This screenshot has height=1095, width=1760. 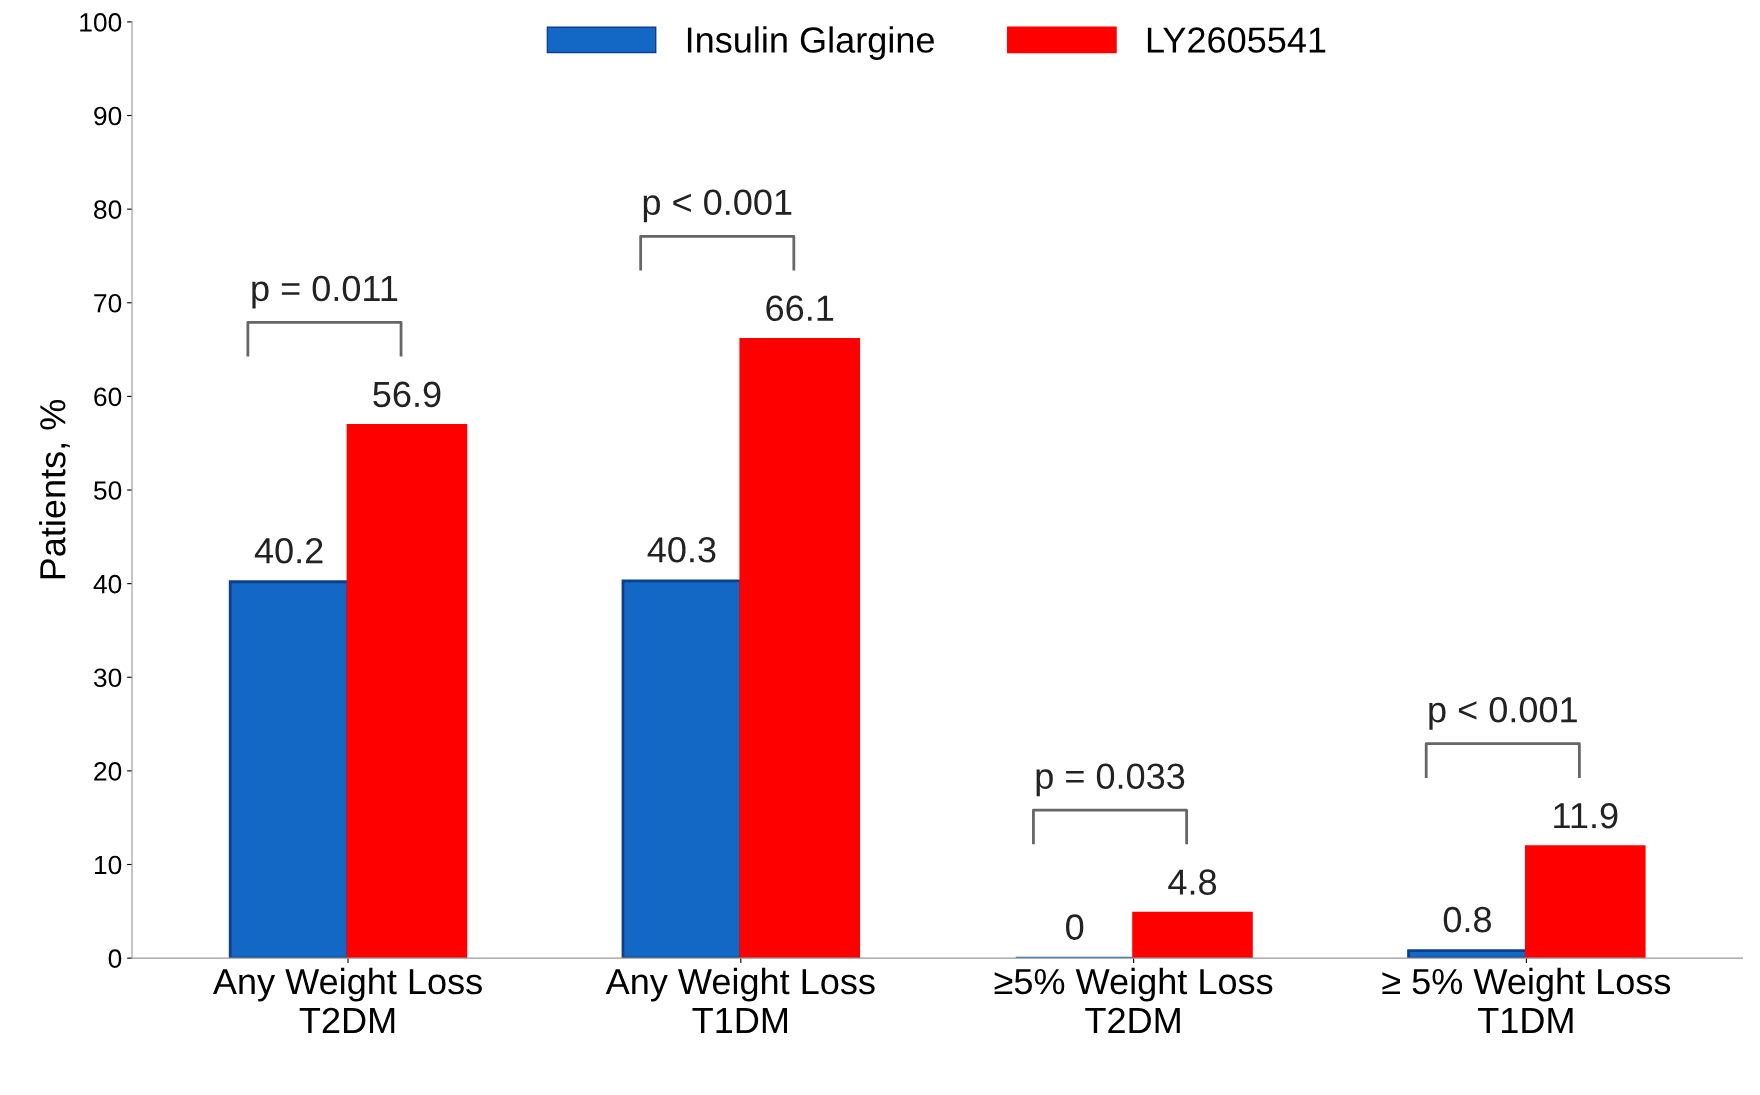 What do you see at coordinates (325, 292) in the screenshot?
I see `annotation: p = 0.011` at bounding box center [325, 292].